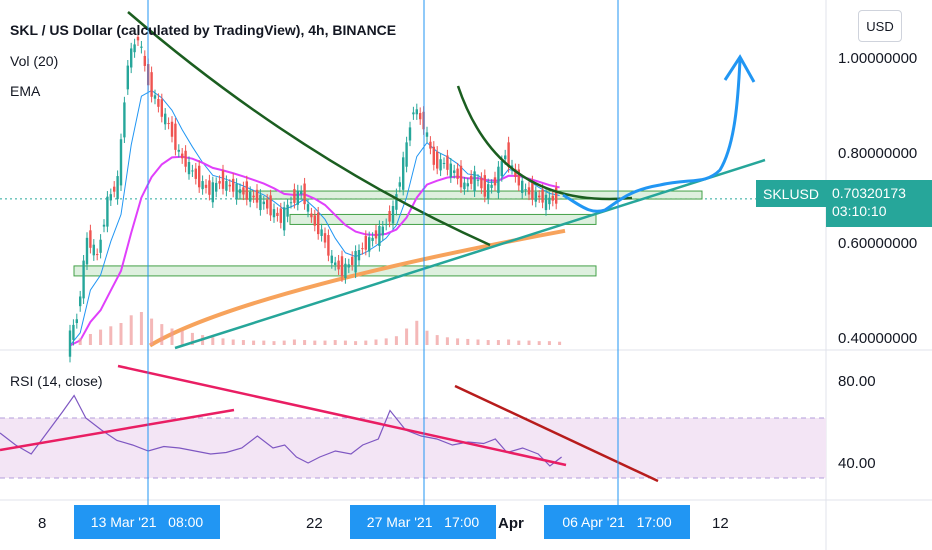  What do you see at coordinates (857, 463) in the screenshot?
I see `rsi-tick-label: 40.00` at bounding box center [857, 463].